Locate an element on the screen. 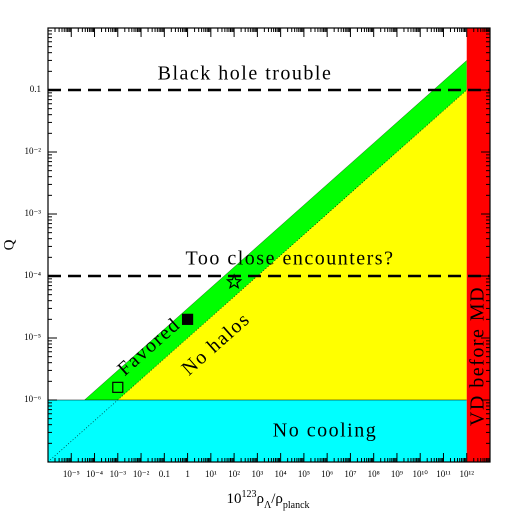 Image resolution: width=518 pixels, height=518 pixels. x-tick-label: 10⁻⁴ is located at coordinates (94, 474).